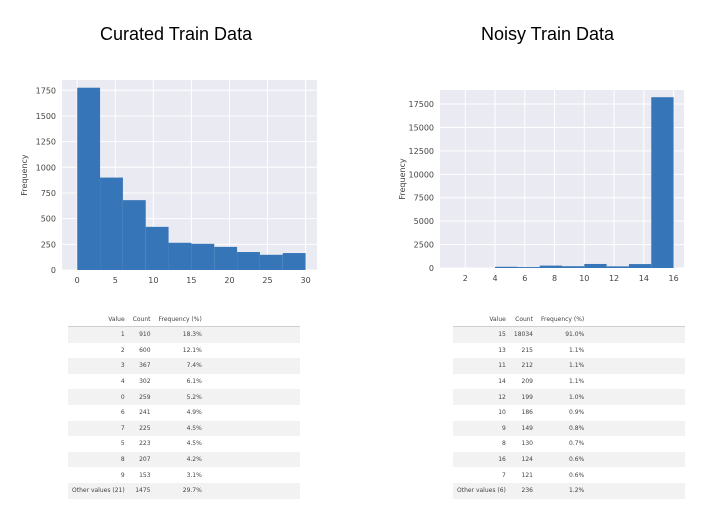  What do you see at coordinates (194, 382) in the screenshot?
I see `frequency-cell: 6.1%` at bounding box center [194, 382].